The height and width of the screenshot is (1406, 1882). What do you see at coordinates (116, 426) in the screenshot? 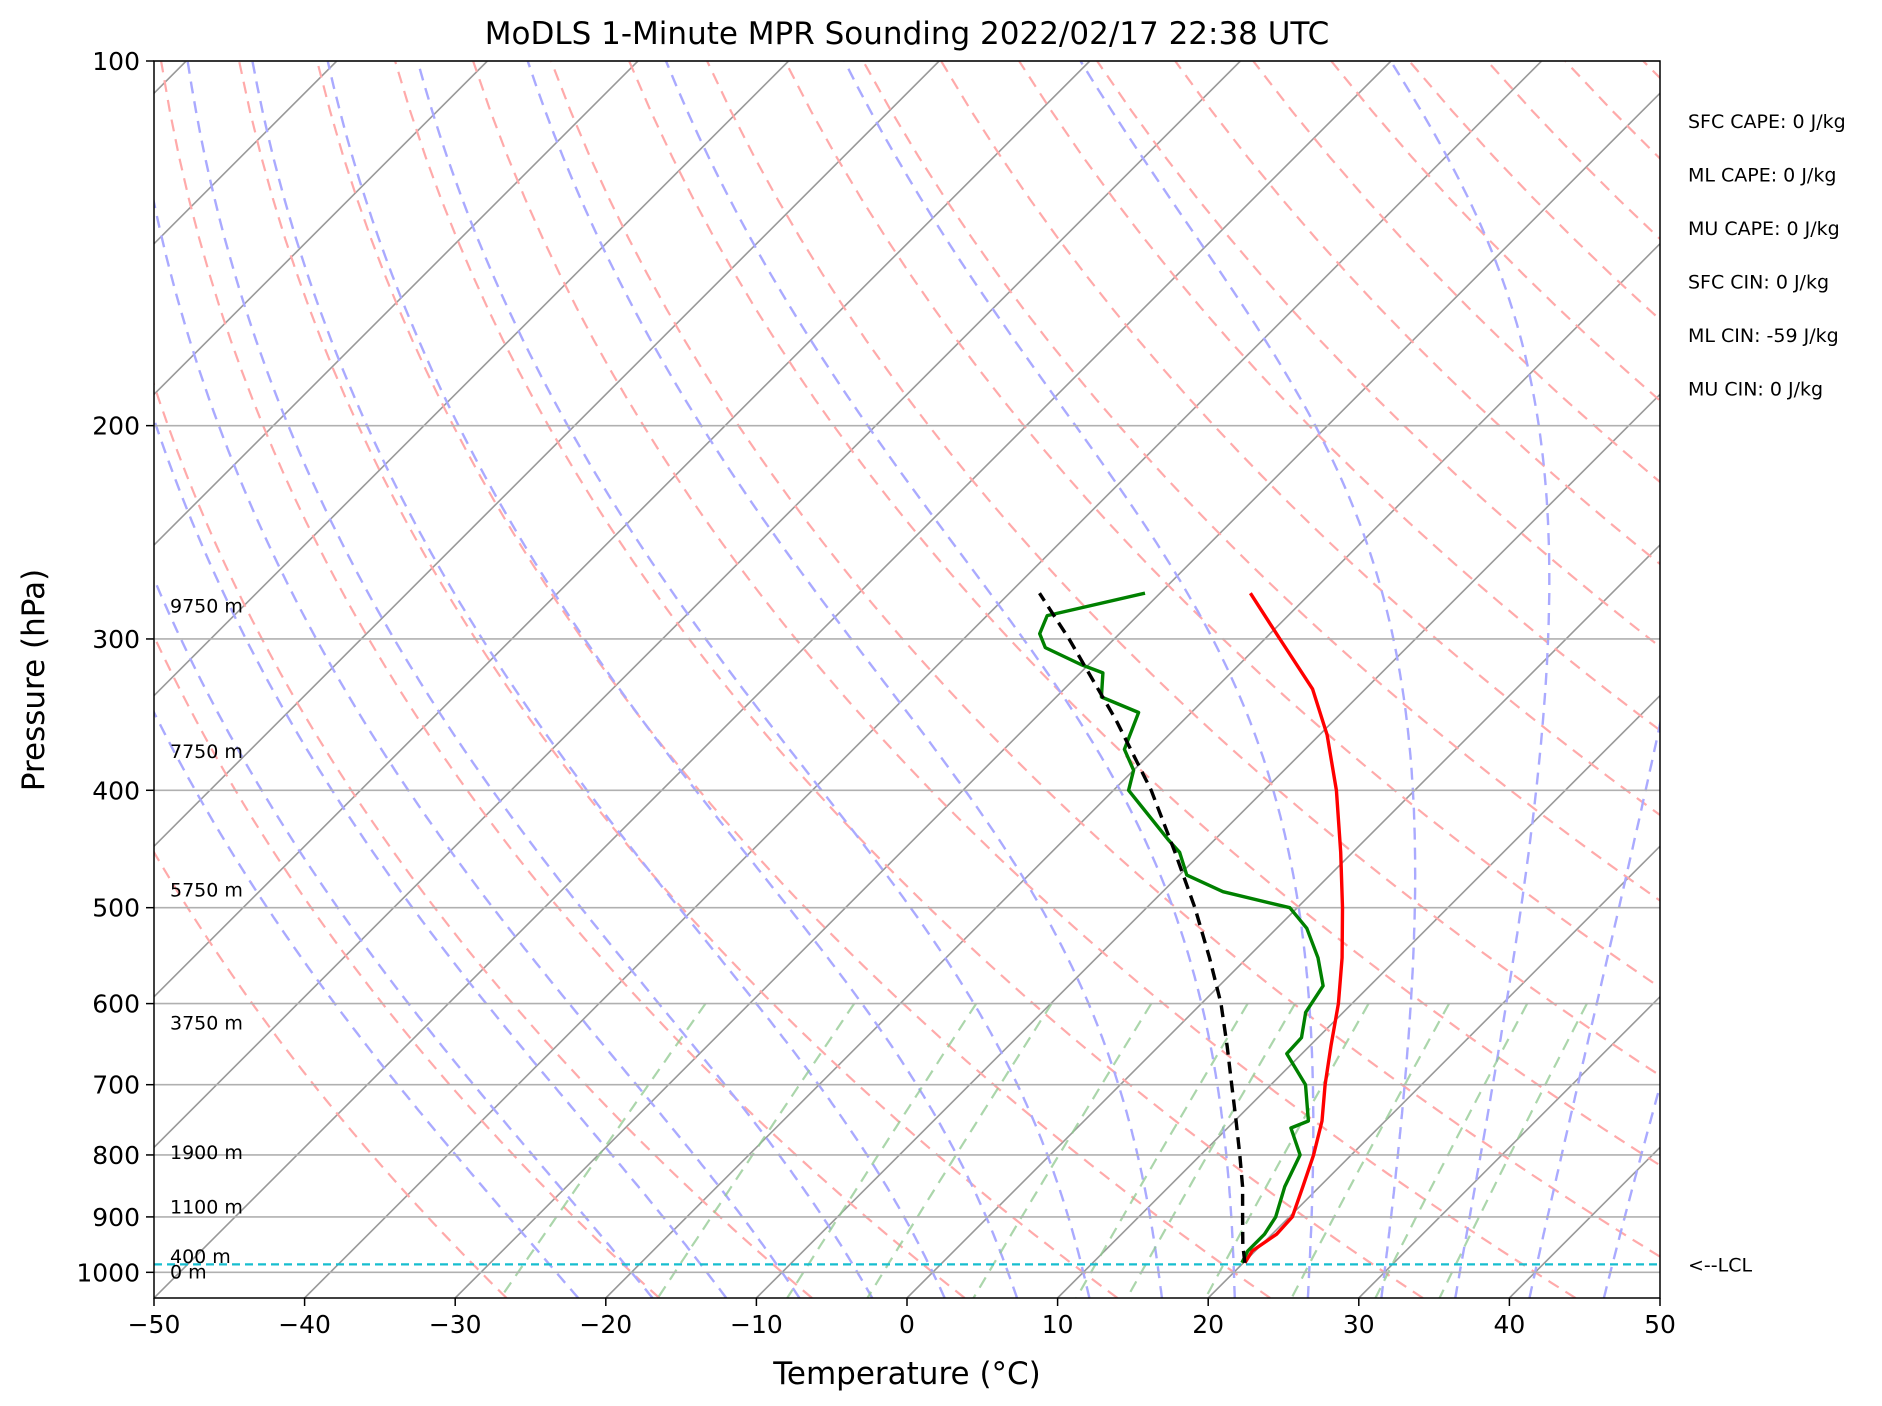
I see `y-tick-label: 200` at bounding box center [116, 426].